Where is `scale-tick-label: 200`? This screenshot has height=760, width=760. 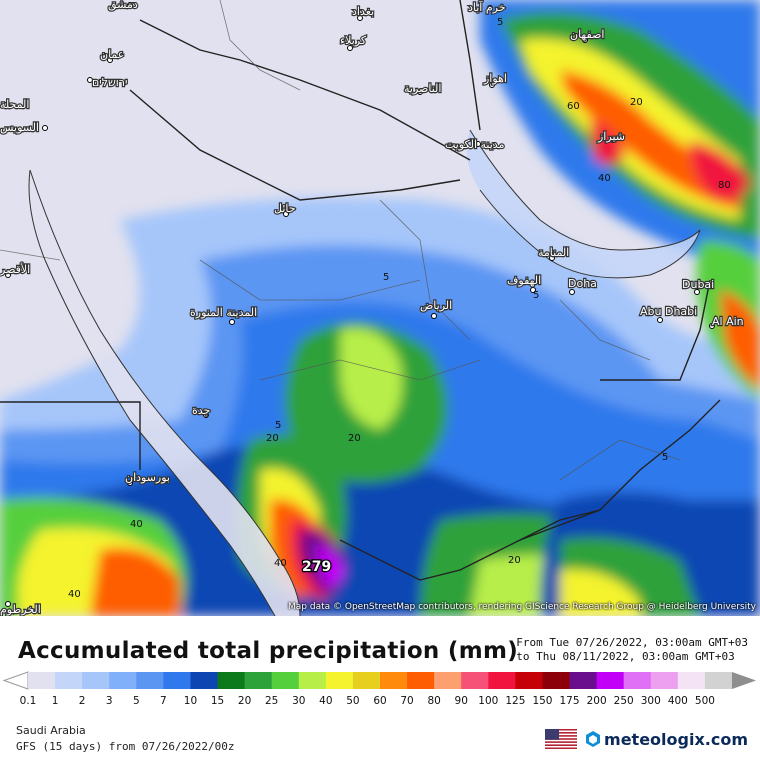
scale-tick-label: 200 is located at coordinates (597, 701).